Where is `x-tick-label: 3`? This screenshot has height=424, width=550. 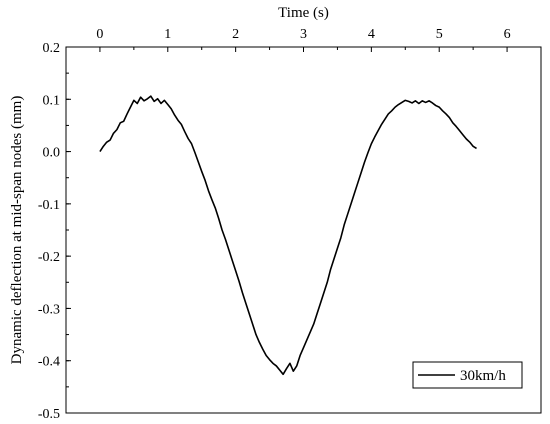 x-tick-label: 3 is located at coordinates (303, 34).